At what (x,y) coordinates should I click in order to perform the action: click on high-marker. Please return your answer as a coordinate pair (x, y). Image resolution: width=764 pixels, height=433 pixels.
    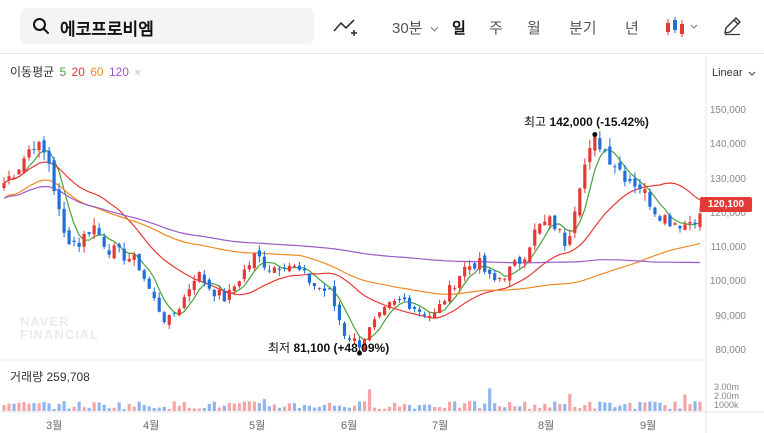
    Looking at the image, I should click on (595, 135).